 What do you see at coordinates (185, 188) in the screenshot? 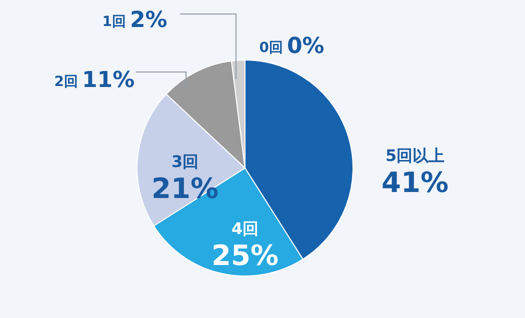
I see `data-label: 21%` at bounding box center [185, 188].